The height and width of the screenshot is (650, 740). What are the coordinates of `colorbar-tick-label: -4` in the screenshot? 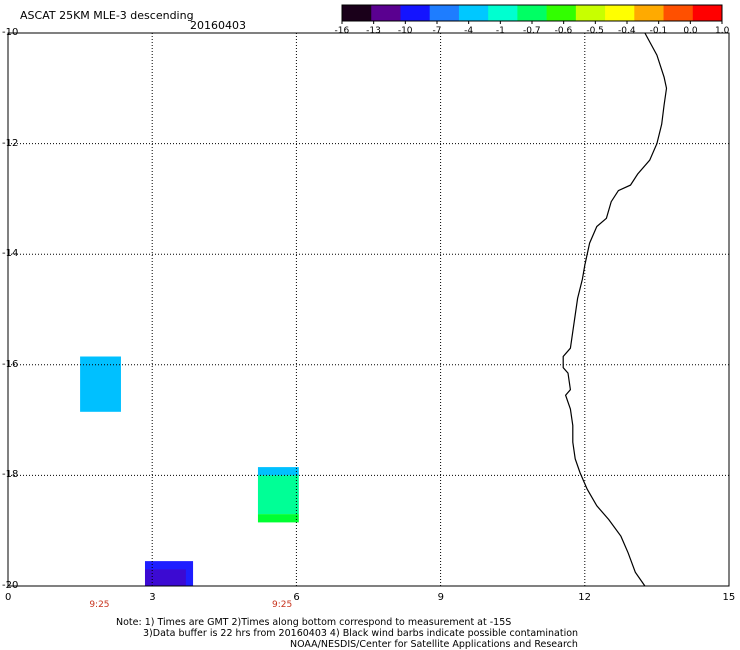 It's located at (469, 31).